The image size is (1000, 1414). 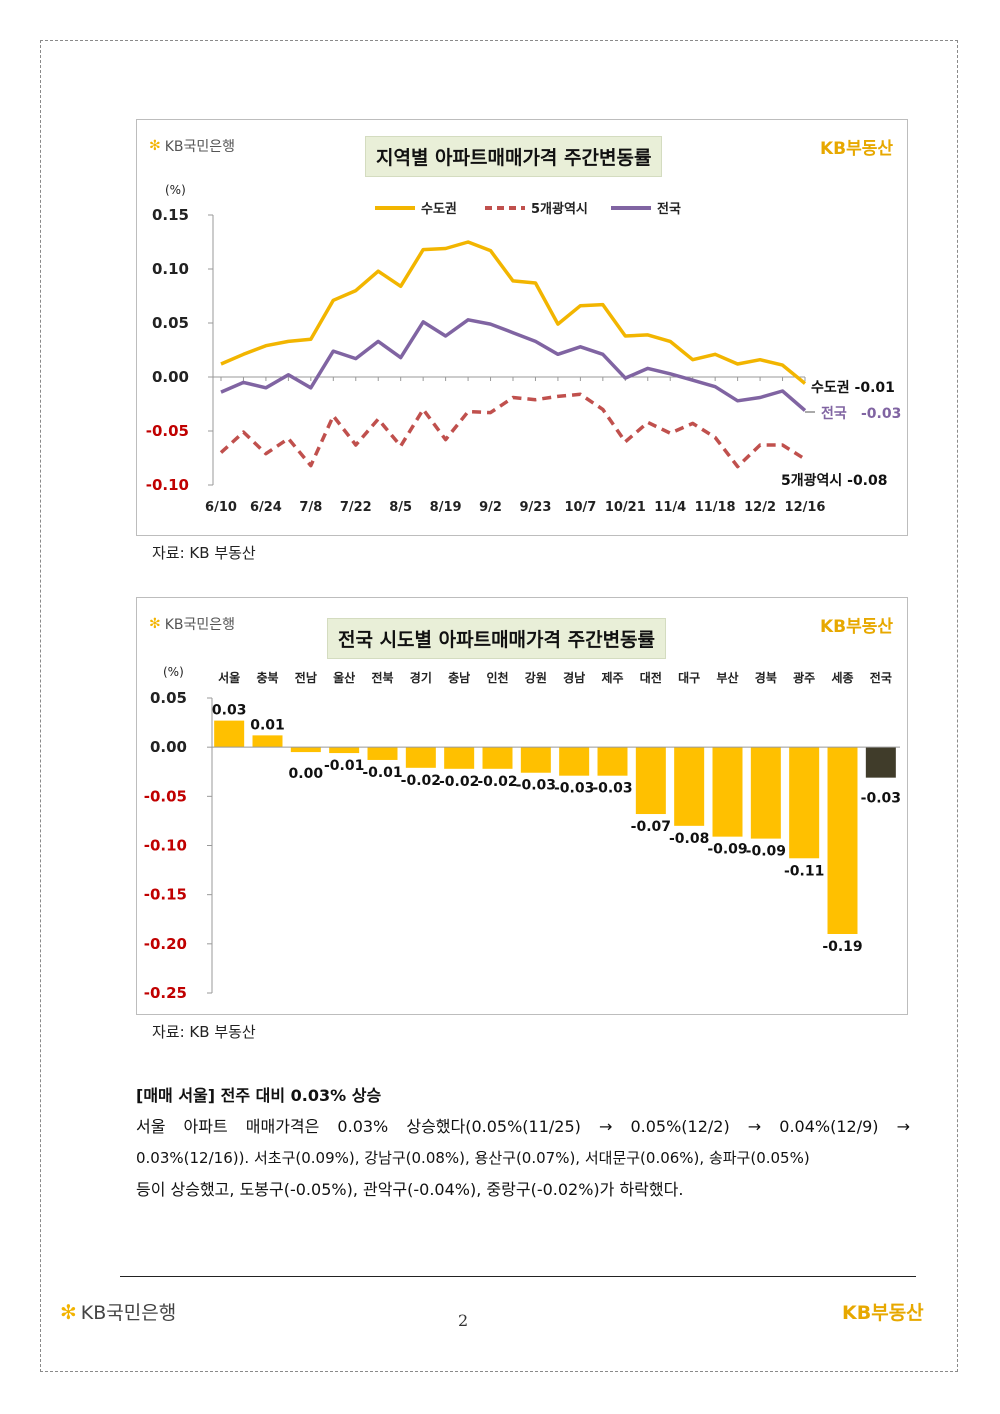 What do you see at coordinates (804, 871) in the screenshot?
I see `bar-value-label: -0.11` at bounding box center [804, 871].